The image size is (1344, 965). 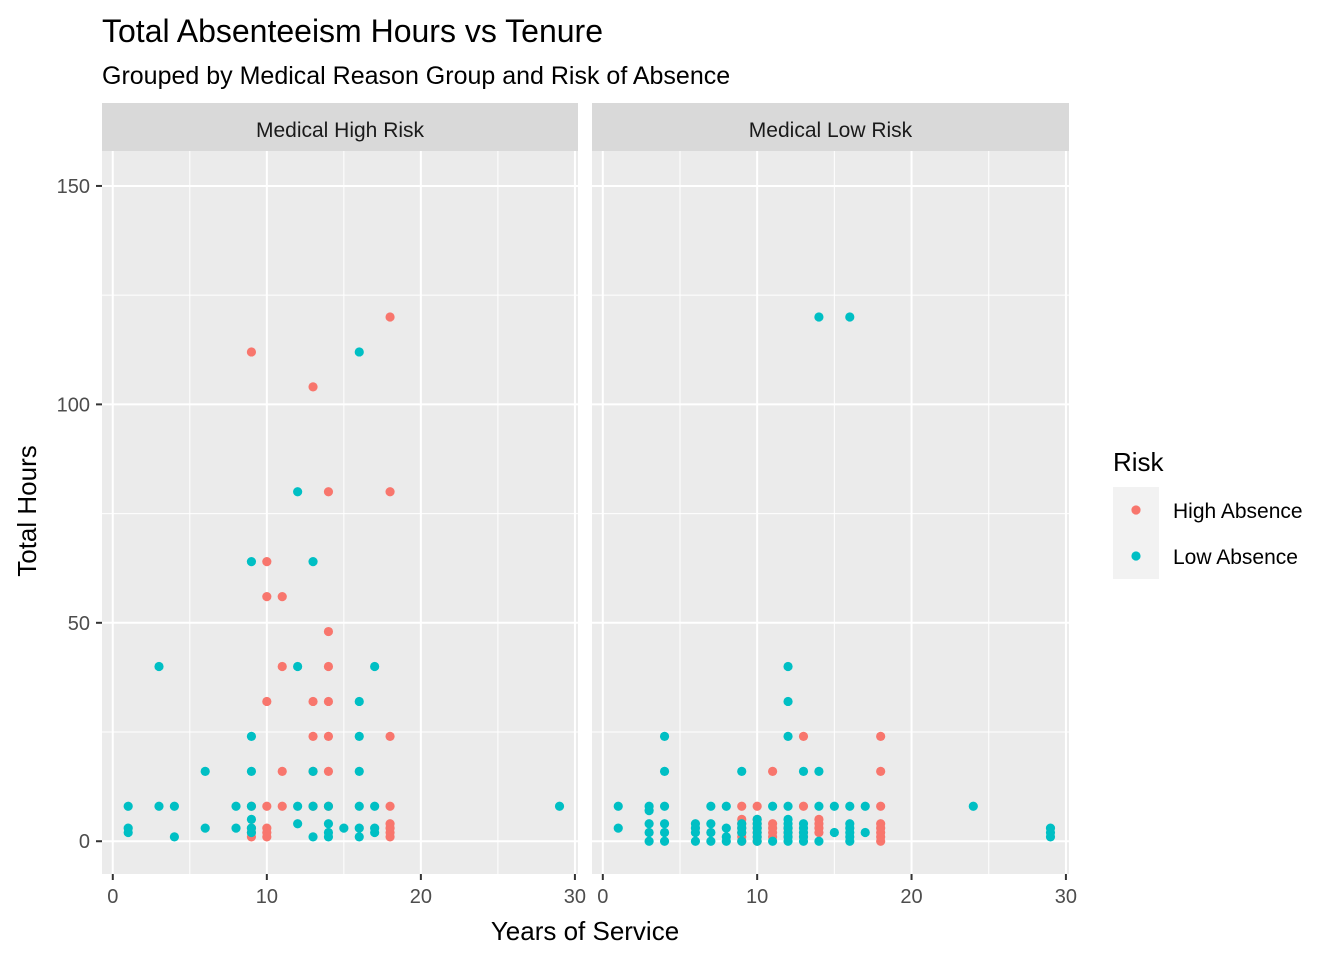 I want to click on facet-strip, so click(x=340, y=127).